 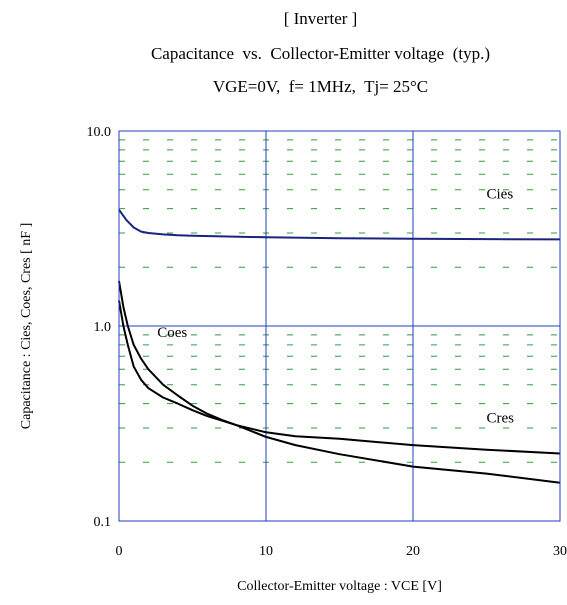 What do you see at coordinates (560, 551) in the screenshot?
I see `x-tick-label: 30` at bounding box center [560, 551].